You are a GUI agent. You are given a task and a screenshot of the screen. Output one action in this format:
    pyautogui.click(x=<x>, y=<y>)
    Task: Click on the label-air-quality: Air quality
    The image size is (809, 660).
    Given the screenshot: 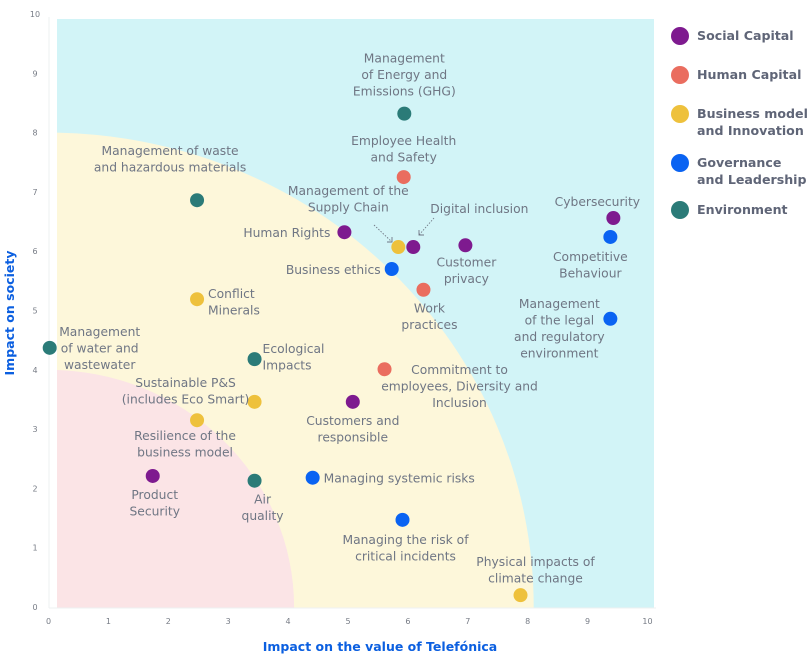 What is the action you would take?
    pyautogui.click(x=263, y=508)
    